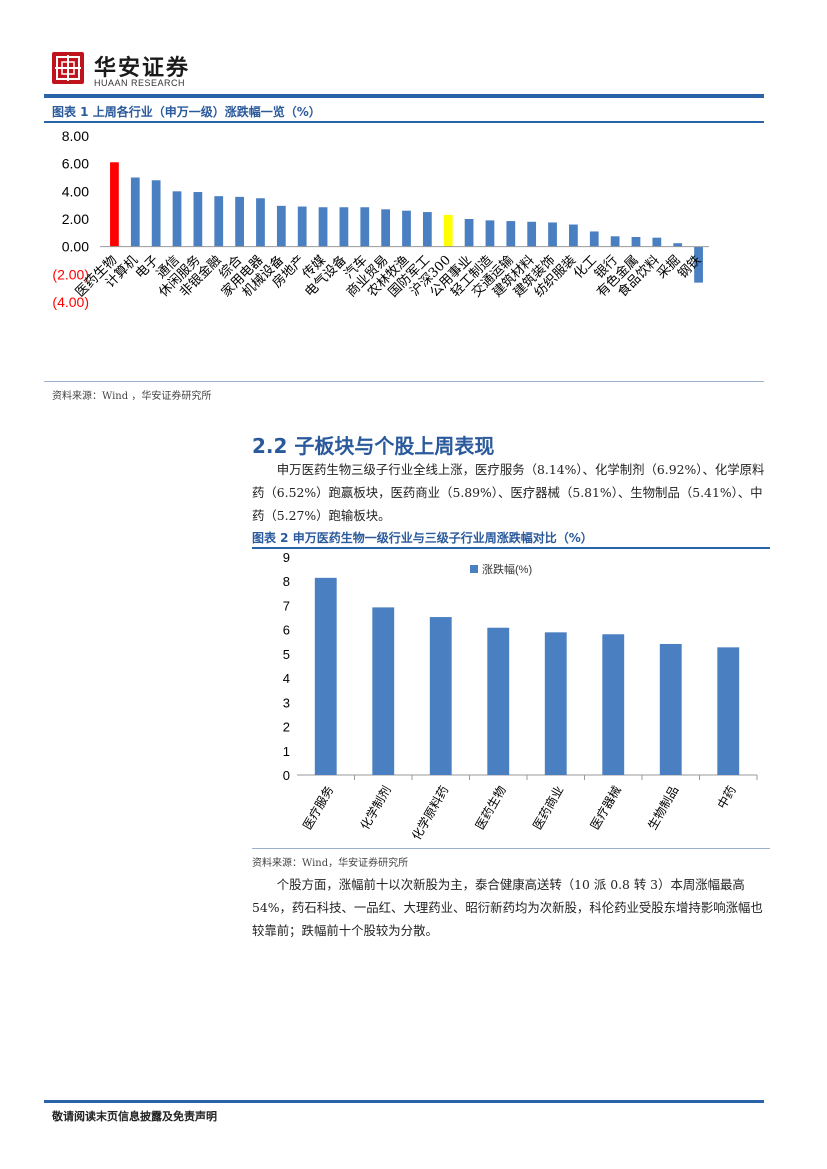 The height and width of the screenshot is (1169, 827). Describe the element at coordinates (422, 538) in the screenshot. I see `figure2-title: 图表 2 申万医药生物一级行业与三级子行业周涨跌幅对比（%）` at that location.